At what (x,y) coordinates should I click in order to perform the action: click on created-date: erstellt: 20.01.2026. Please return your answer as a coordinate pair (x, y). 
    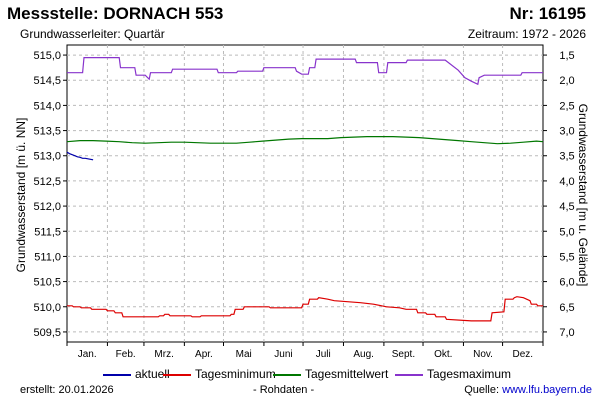
    Looking at the image, I should click on (67, 390).